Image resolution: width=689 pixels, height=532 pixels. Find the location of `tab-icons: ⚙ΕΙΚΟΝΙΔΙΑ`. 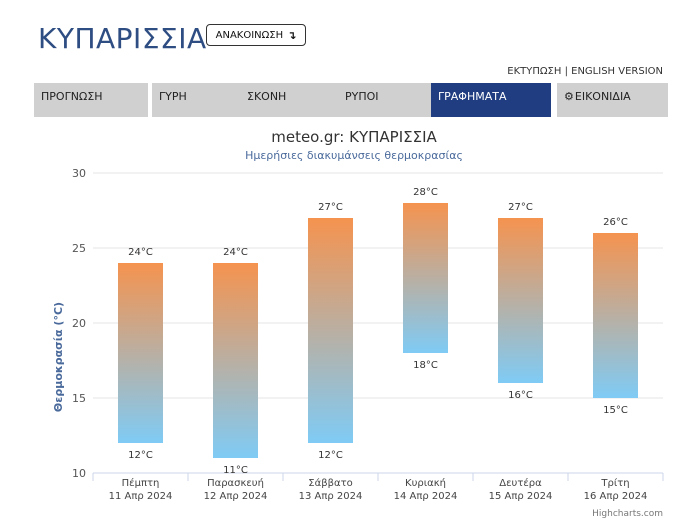

tab-icons: ⚙ΕΙΚΟΝΙΔΙΑ is located at coordinates (612, 100).